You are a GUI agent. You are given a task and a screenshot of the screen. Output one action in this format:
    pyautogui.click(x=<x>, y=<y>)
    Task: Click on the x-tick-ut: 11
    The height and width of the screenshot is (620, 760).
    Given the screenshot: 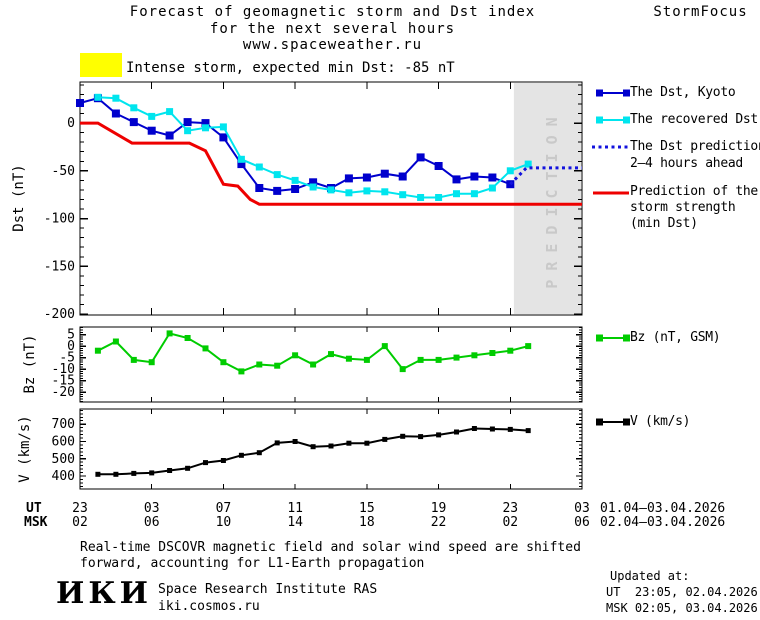 What is the action you would take?
    pyautogui.click(x=295, y=508)
    